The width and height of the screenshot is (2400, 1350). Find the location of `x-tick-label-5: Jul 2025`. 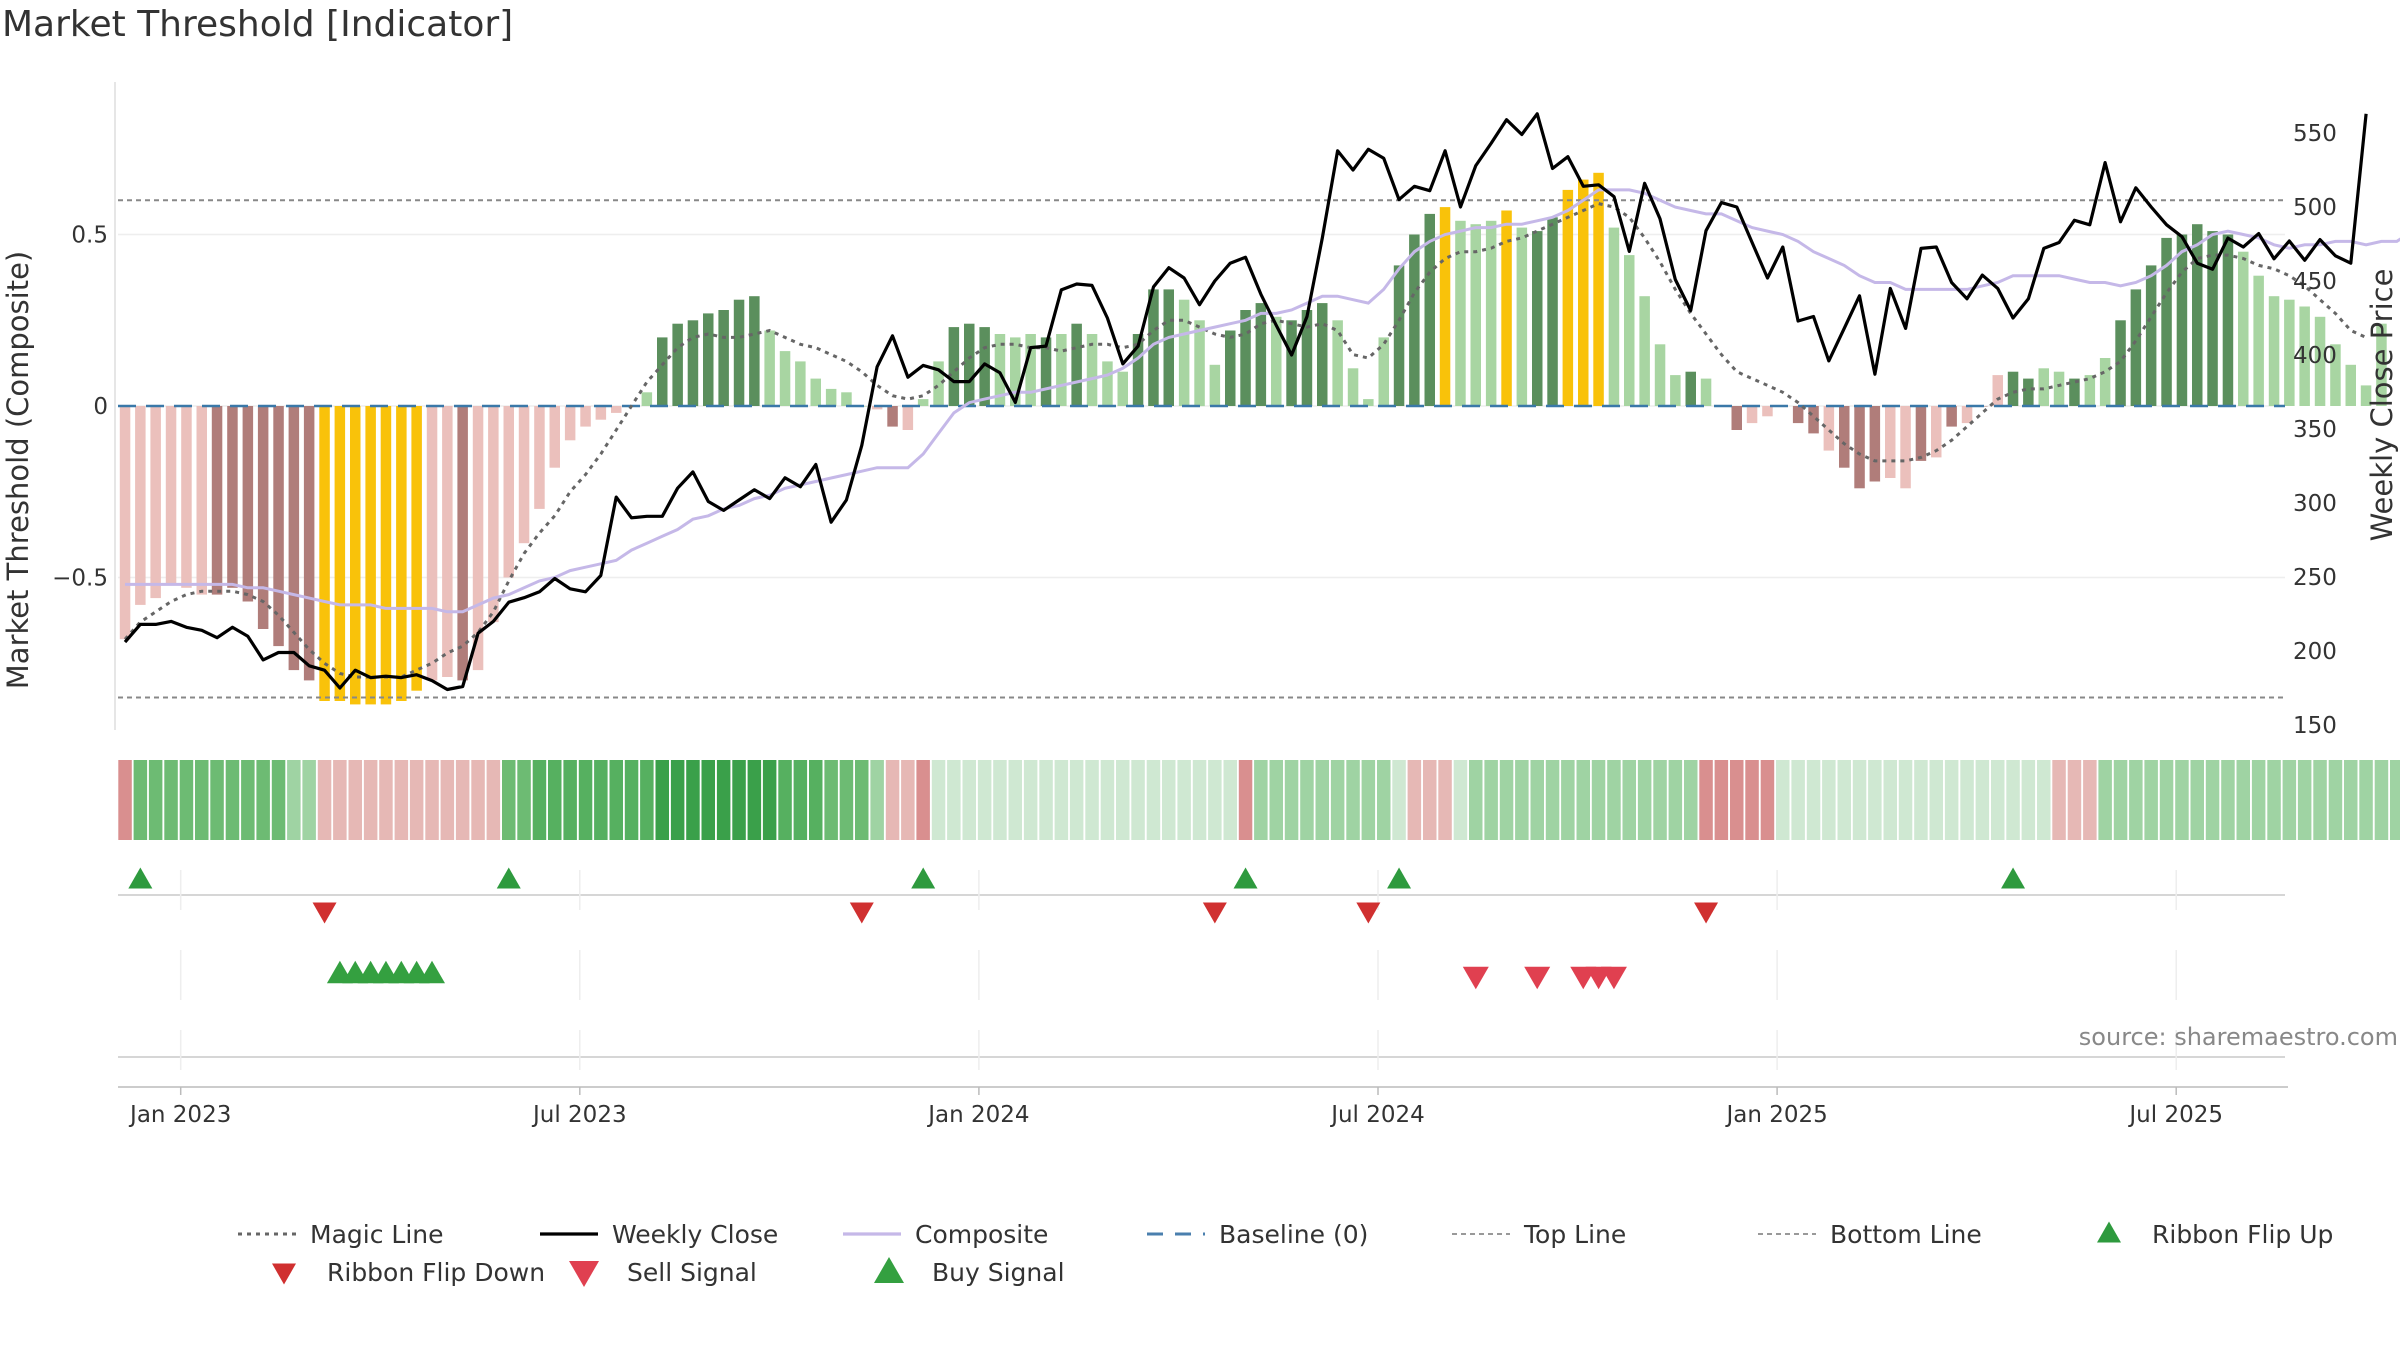

x-tick-label-5: Jul 2025 is located at coordinates (2175, 1115).